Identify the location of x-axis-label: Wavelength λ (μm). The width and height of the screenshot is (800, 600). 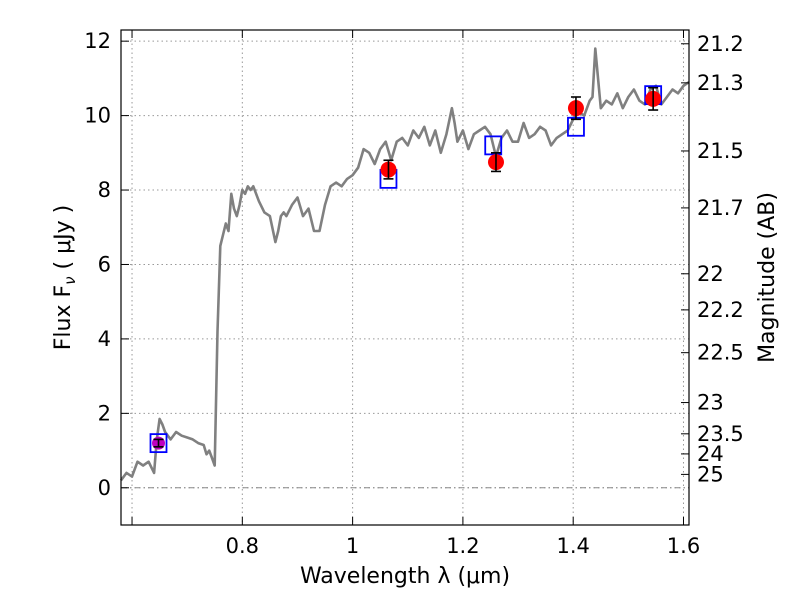
(405, 576).